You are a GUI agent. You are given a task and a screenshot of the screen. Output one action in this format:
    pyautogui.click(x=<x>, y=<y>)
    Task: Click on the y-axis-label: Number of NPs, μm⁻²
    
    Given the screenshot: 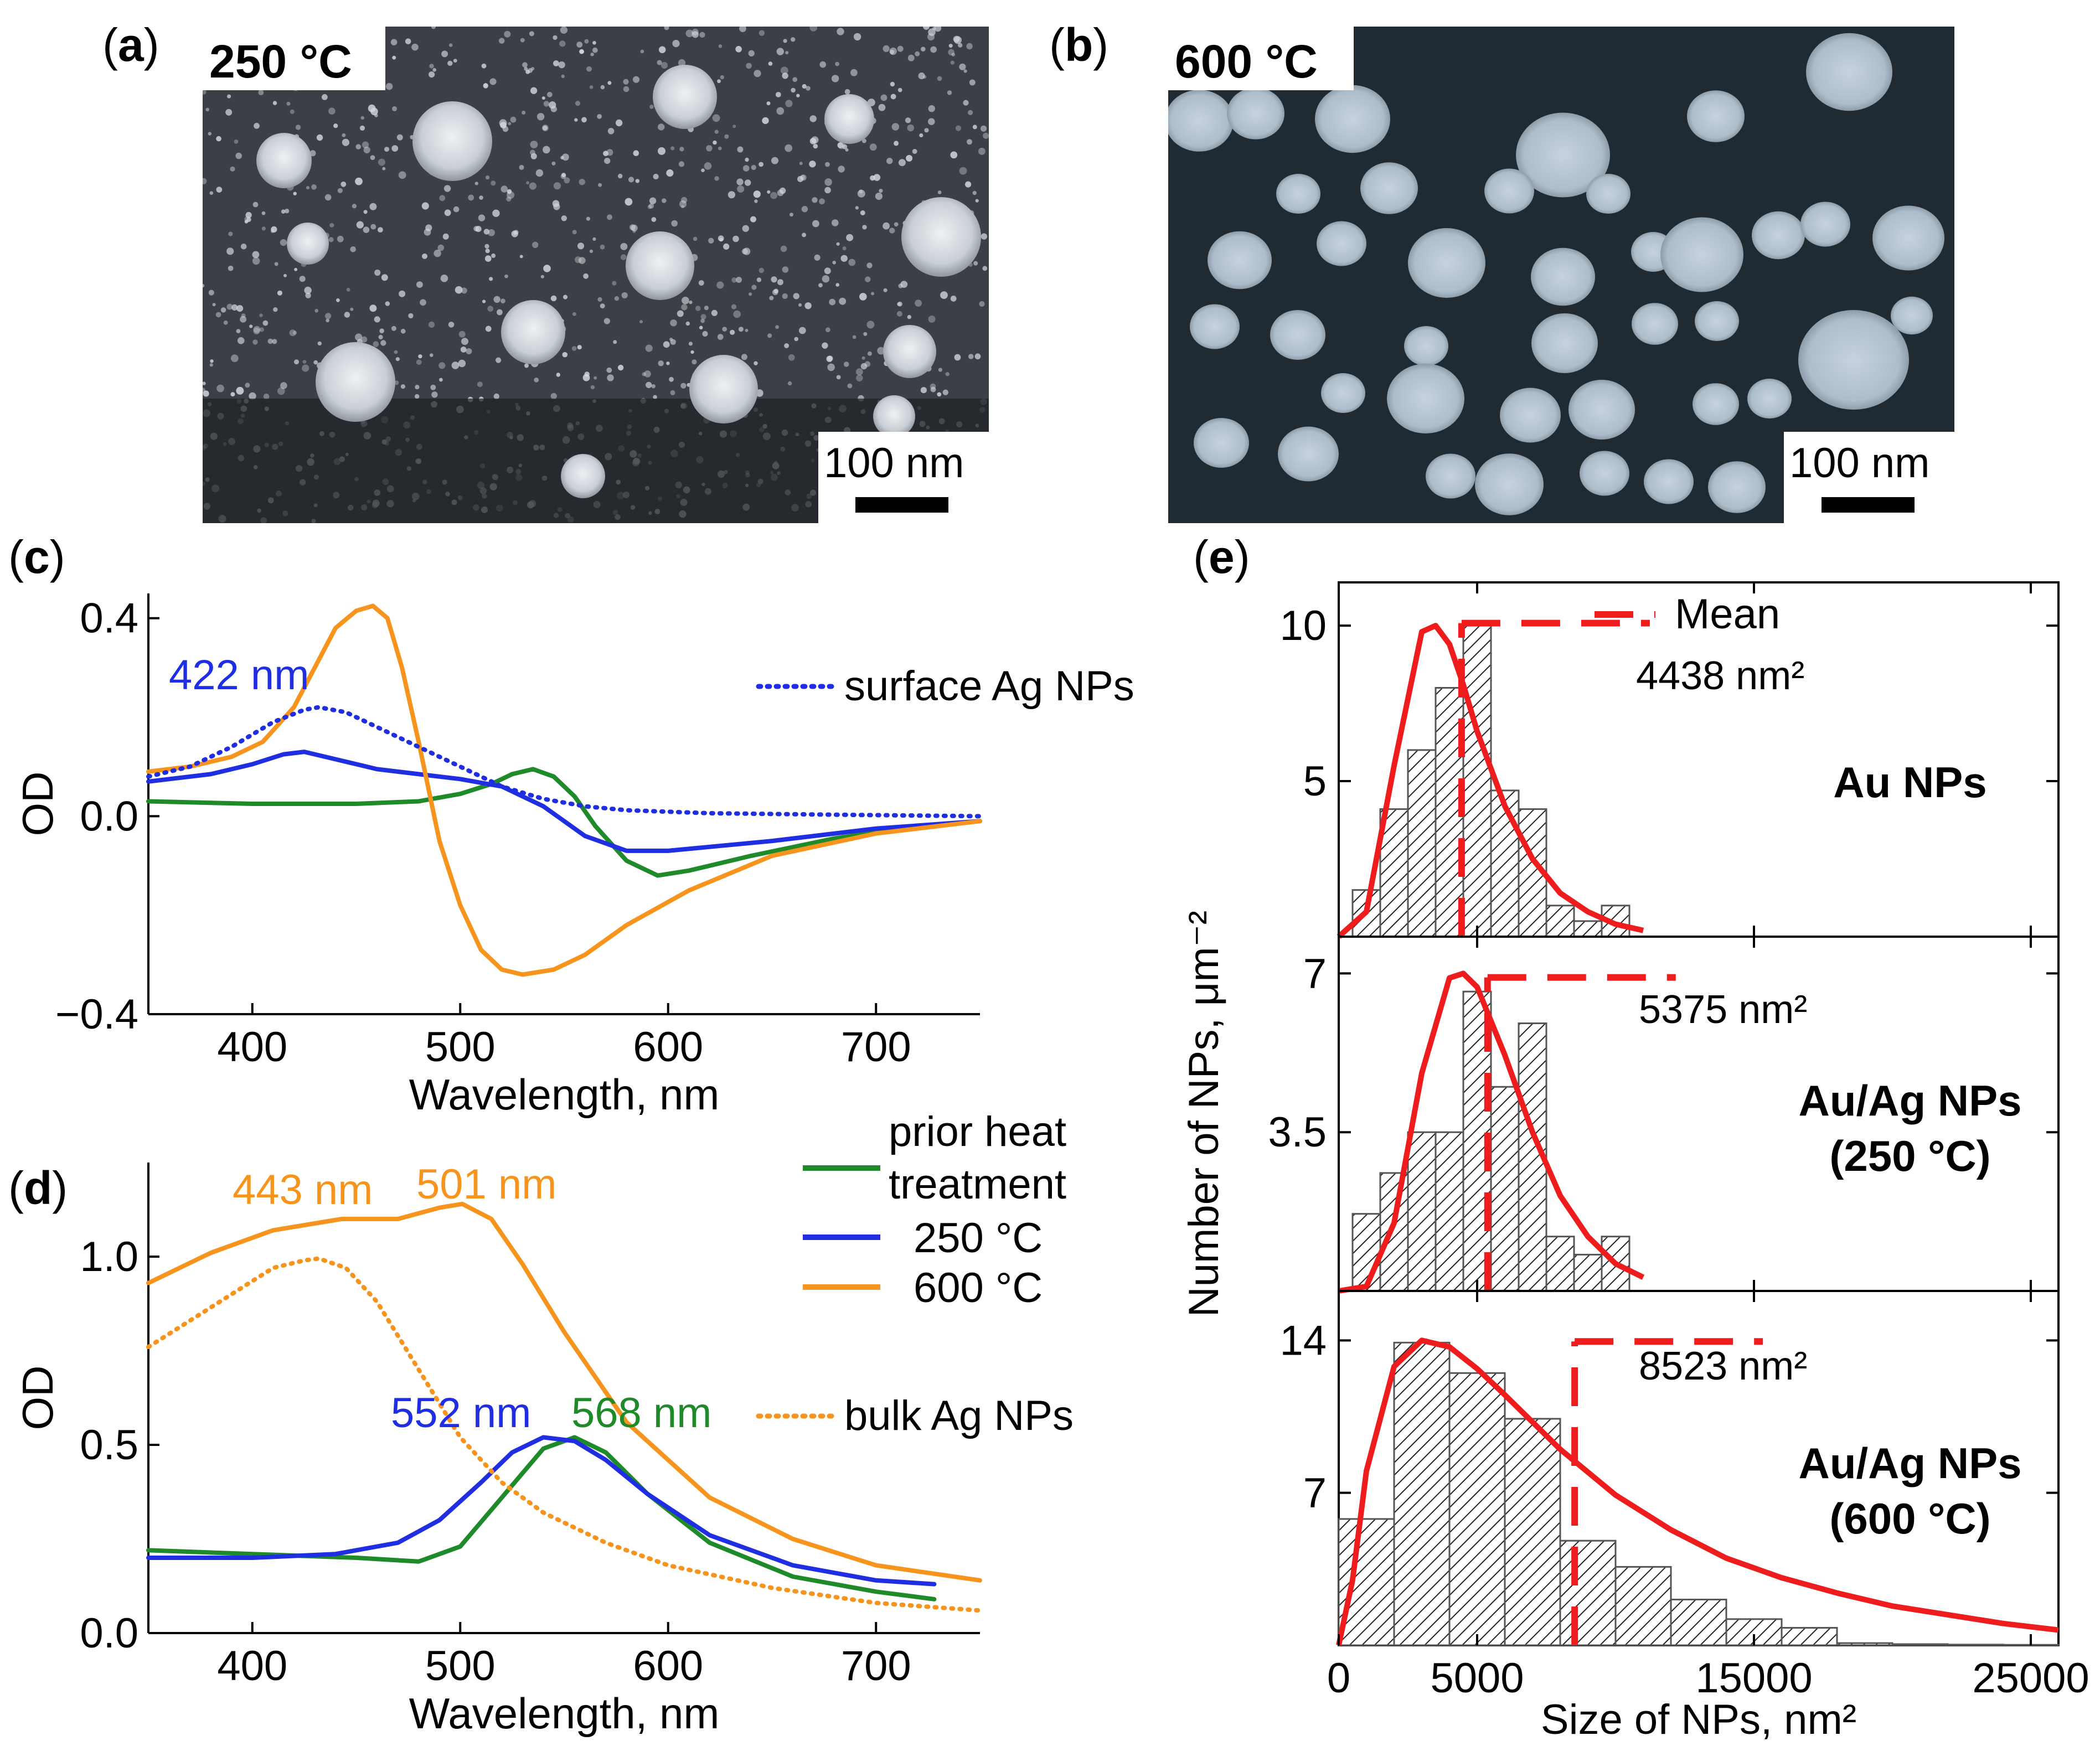 What is the action you would take?
    pyautogui.click(x=1203, y=1114)
    